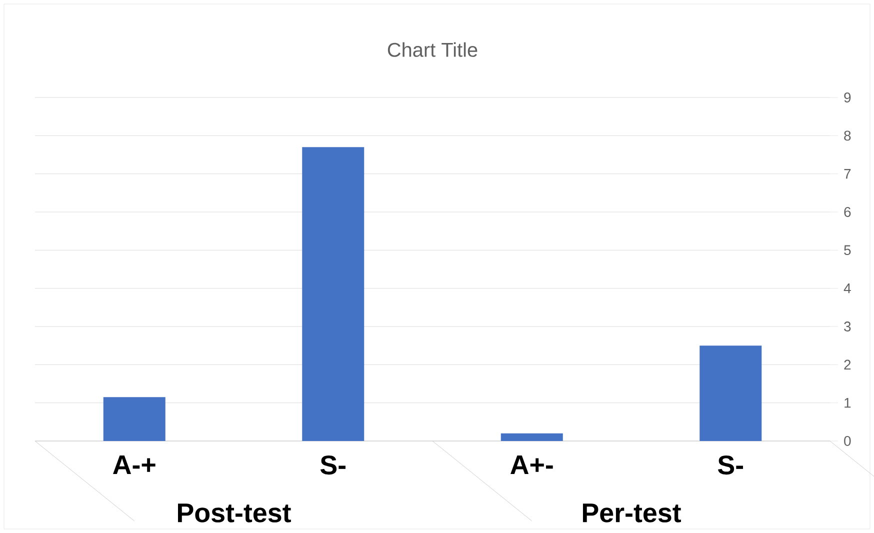  I want to click on text: Per-test, so click(631, 513).